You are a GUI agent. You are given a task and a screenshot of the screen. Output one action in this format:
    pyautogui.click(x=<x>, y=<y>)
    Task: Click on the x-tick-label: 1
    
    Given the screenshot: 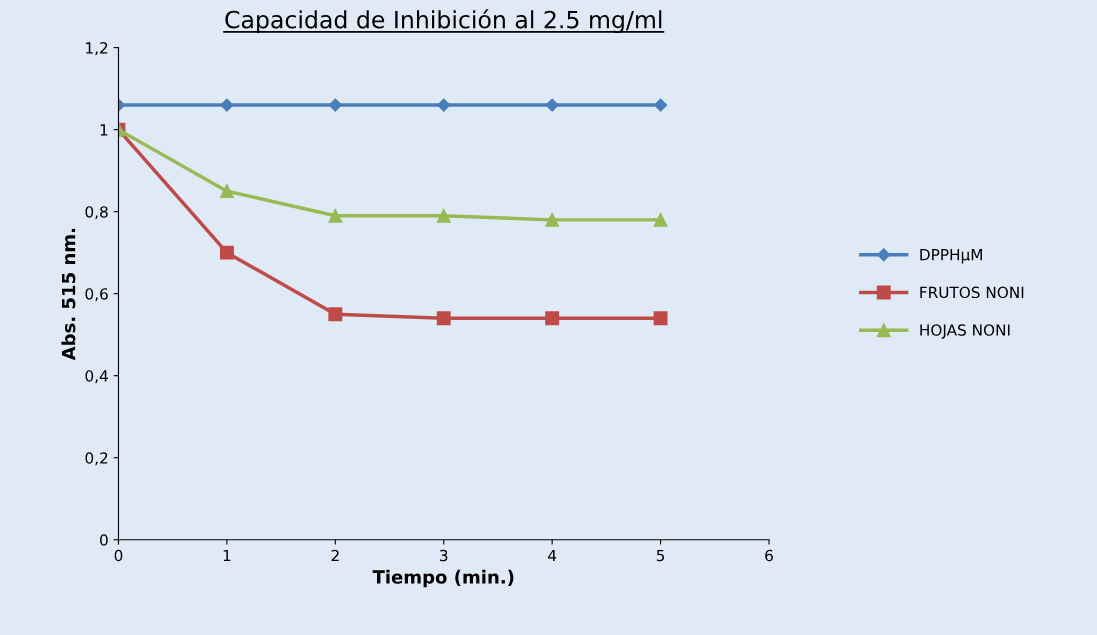 What is the action you would take?
    pyautogui.click(x=227, y=555)
    